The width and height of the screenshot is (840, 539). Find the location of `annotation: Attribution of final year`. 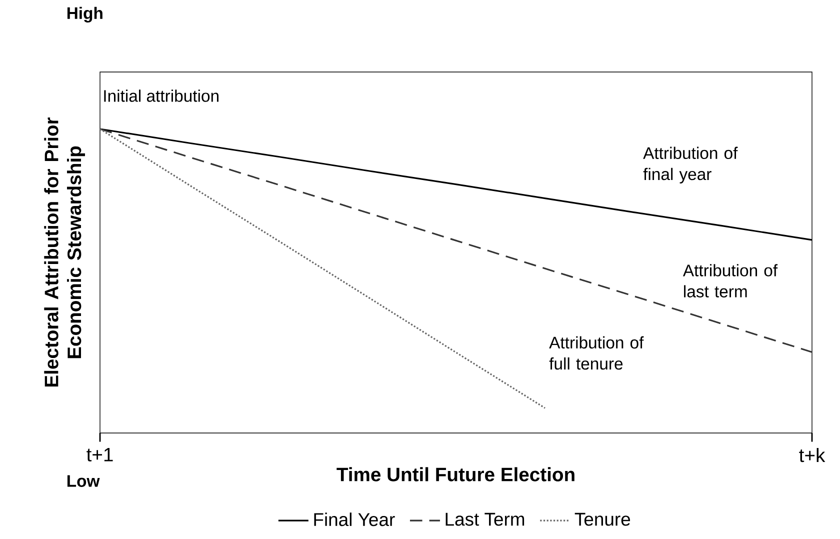

annotation: Attribution of final year is located at coordinates (690, 165).